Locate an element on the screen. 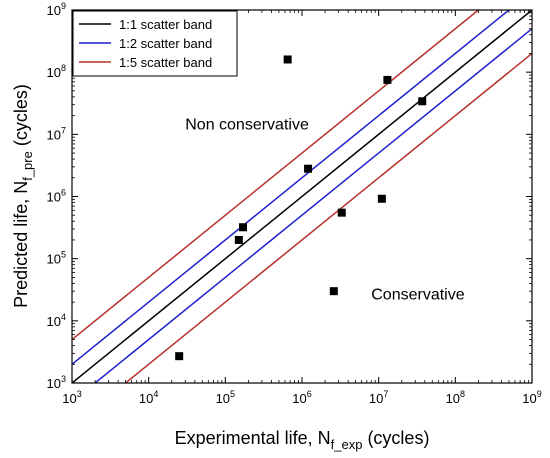  x-tick-label: 10³ is located at coordinates (71, 397).